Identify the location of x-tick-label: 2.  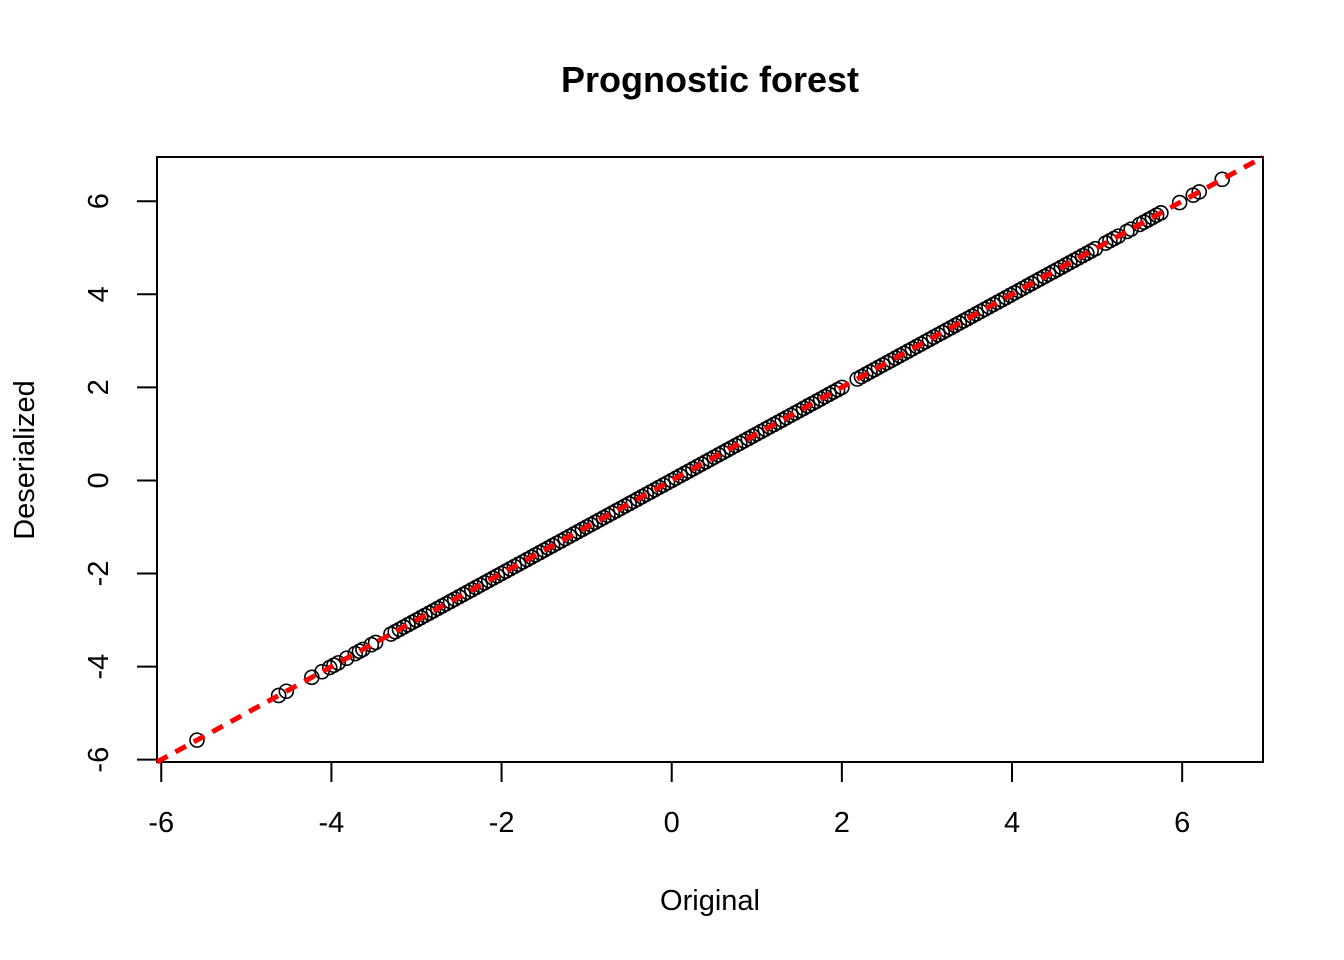
(842, 823).